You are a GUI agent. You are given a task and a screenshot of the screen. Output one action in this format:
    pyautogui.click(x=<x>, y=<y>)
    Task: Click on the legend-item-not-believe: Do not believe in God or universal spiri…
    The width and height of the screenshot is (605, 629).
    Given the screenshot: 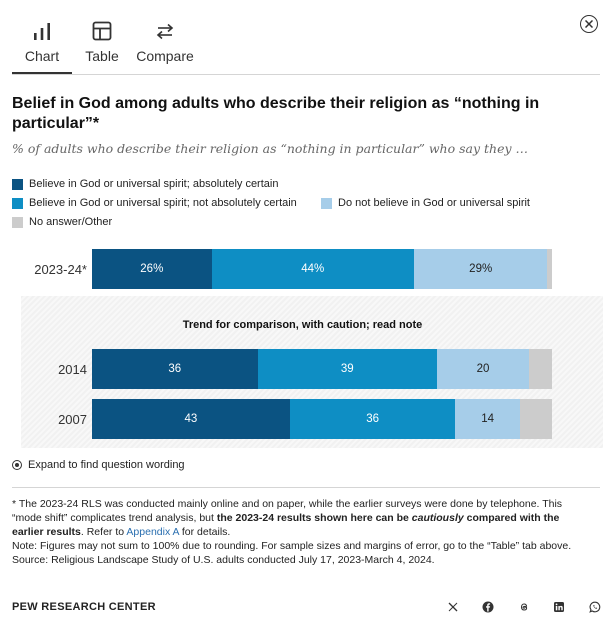 What is the action you would take?
    pyautogui.click(x=425, y=203)
    